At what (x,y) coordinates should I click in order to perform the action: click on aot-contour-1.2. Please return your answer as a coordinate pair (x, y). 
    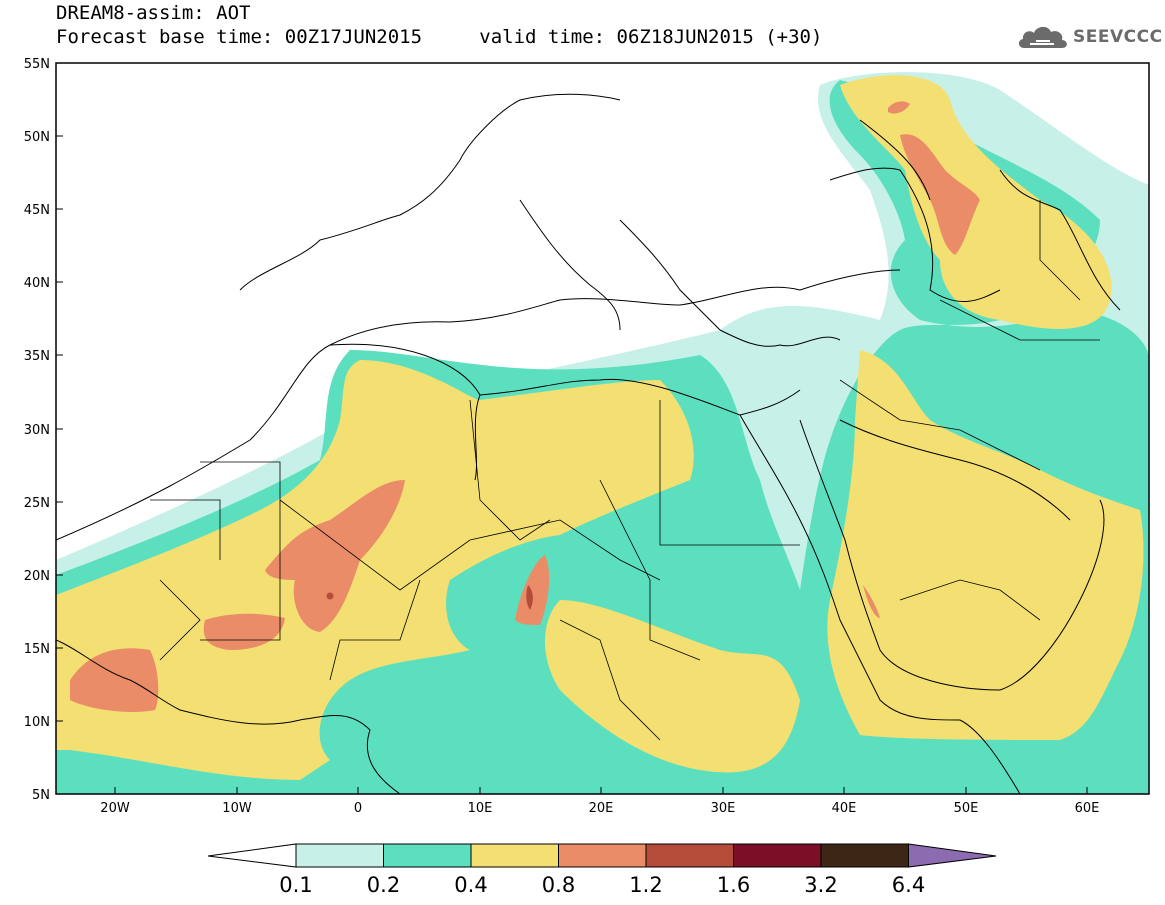
    Looking at the image, I should click on (529, 597).